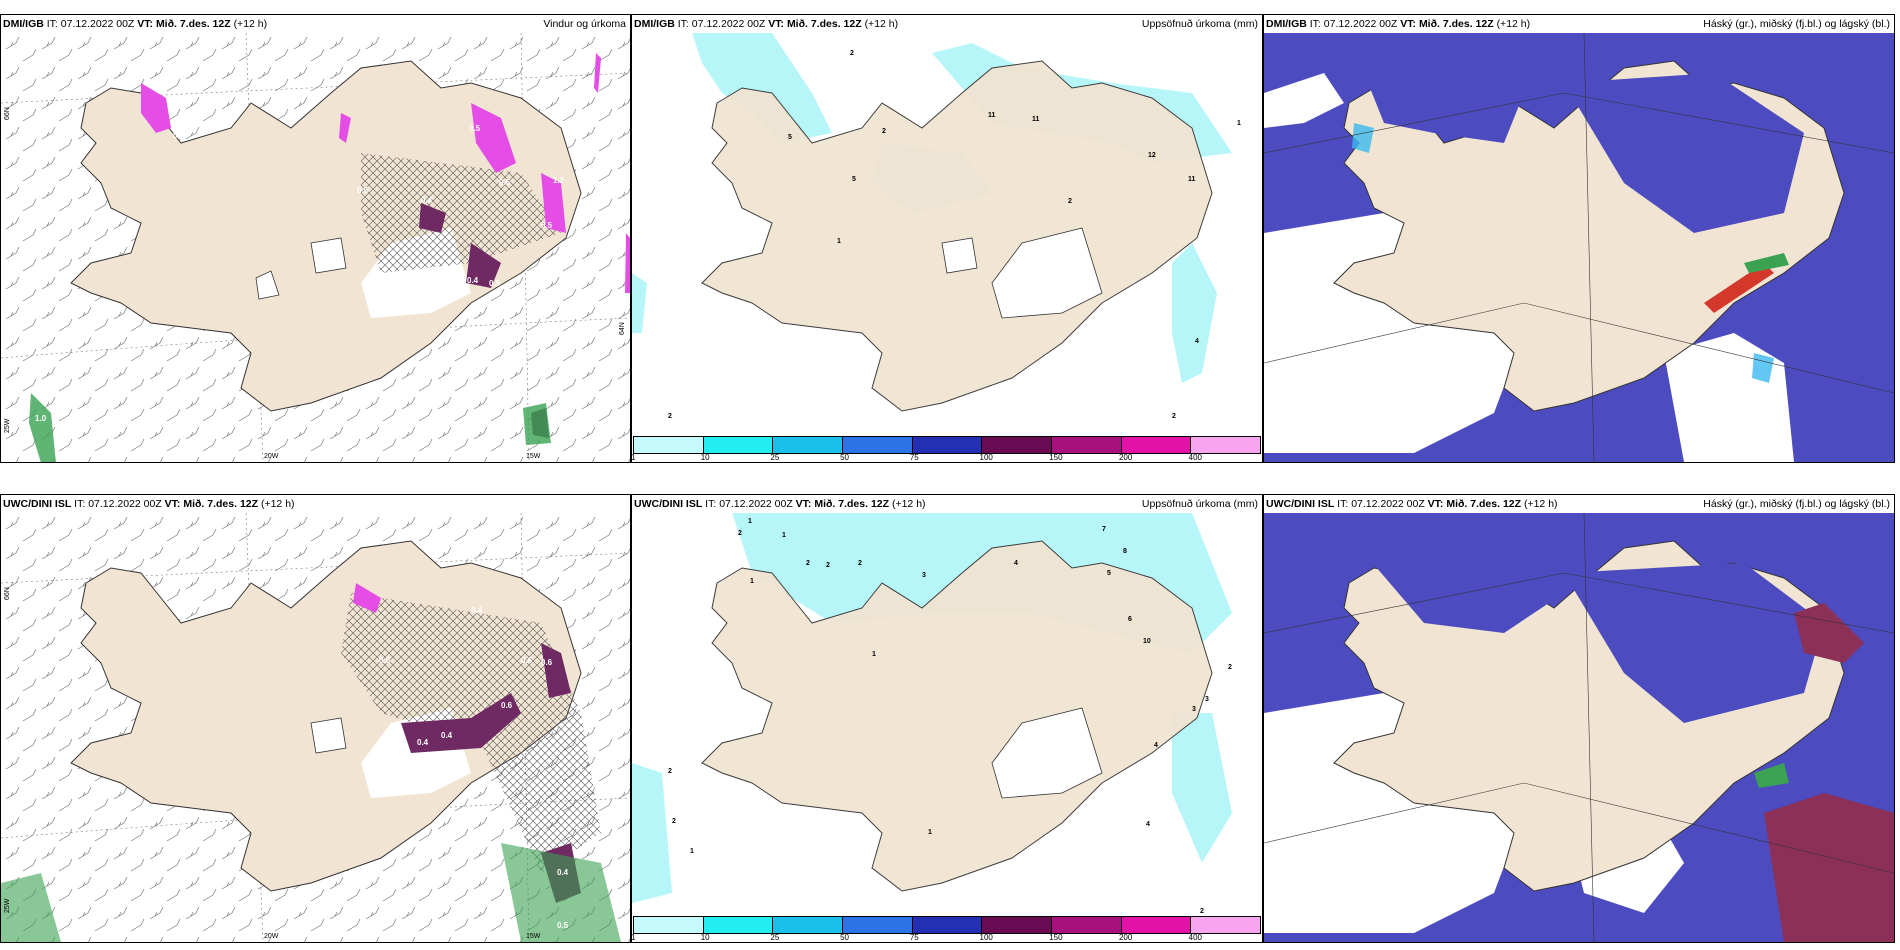  I want to click on valid-time: Mið. 7.des. 12Z, so click(193, 24).